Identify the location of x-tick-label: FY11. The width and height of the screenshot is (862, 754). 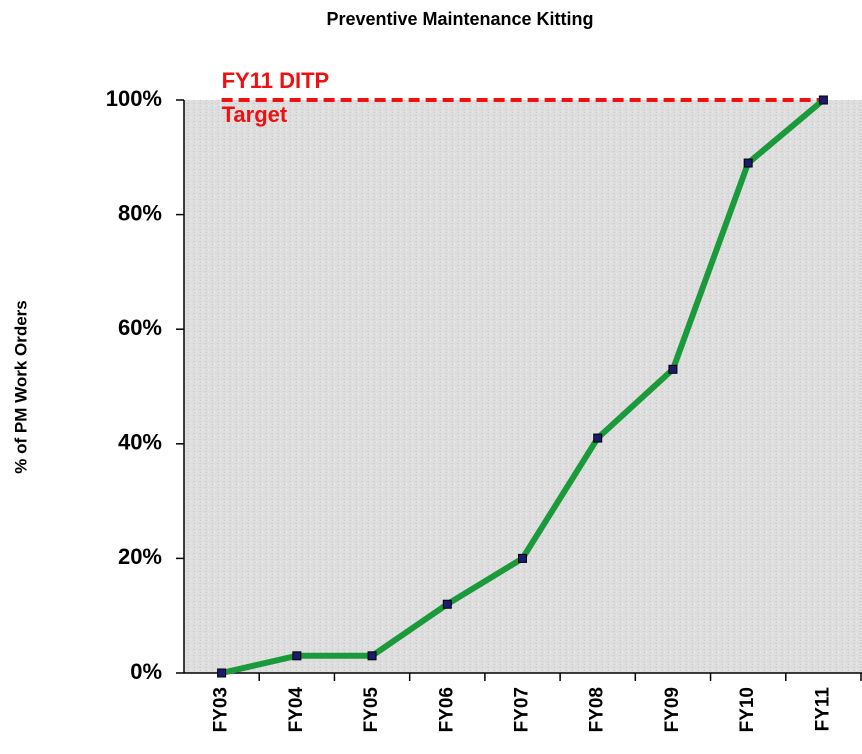
(822, 709).